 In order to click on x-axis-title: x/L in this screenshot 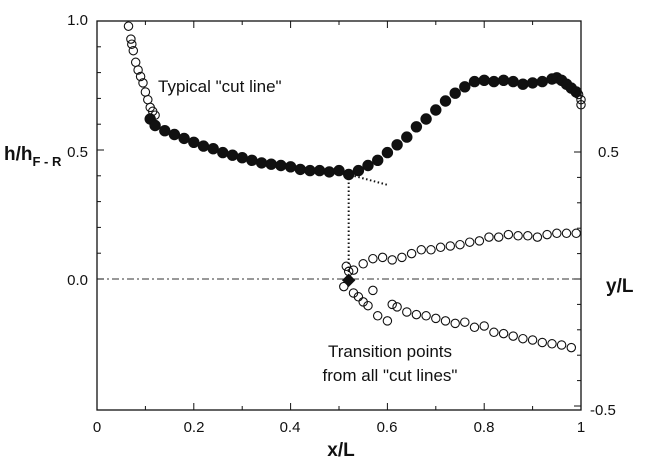, I will do `click(341, 450)`.